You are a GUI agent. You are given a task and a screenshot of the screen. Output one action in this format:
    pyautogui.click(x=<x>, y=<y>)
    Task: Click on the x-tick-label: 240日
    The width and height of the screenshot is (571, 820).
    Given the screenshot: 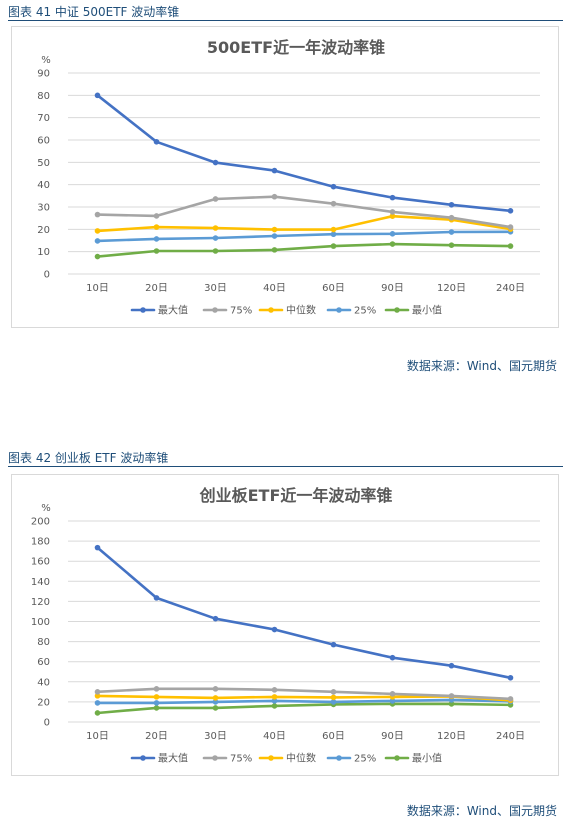 What is the action you would take?
    pyautogui.click(x=510, y=736)
    